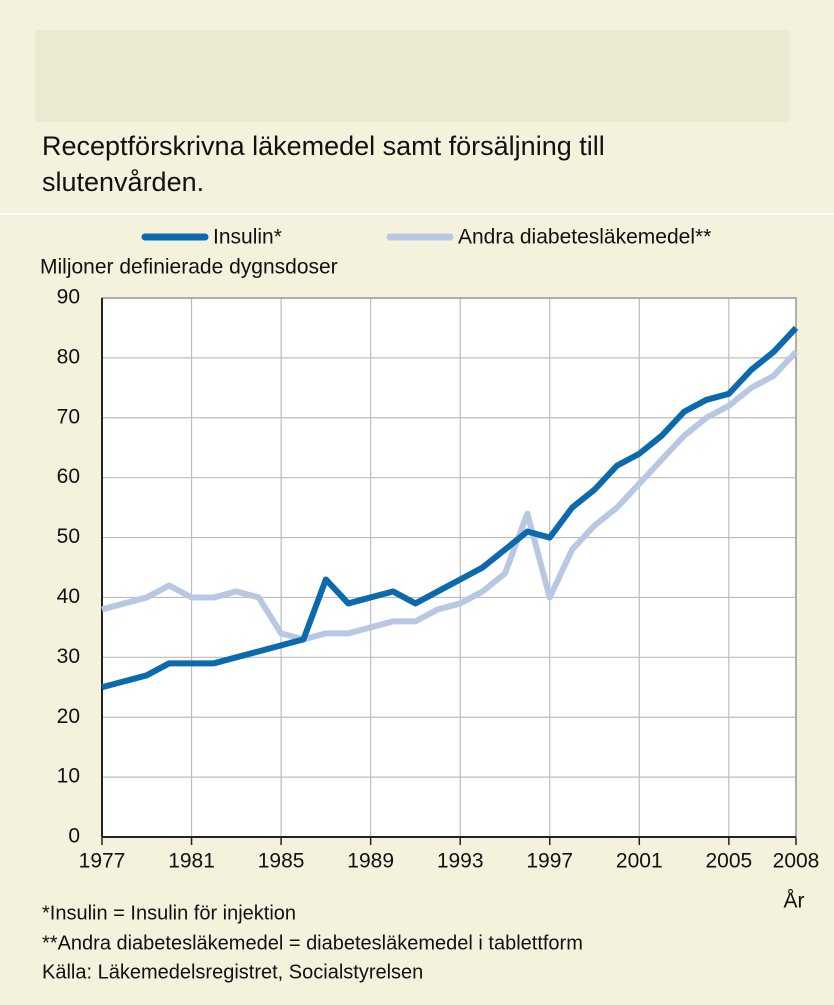 The image size is (834, 1005). I want to click on x-tick-label: 1977, so click(102, 861).